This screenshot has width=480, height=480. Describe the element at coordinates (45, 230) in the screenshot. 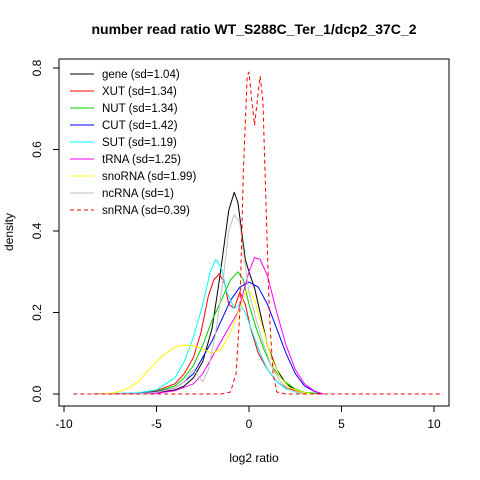

I see `y-axis: 0.0 0.2 0.4 0.6 0.8` at that location.